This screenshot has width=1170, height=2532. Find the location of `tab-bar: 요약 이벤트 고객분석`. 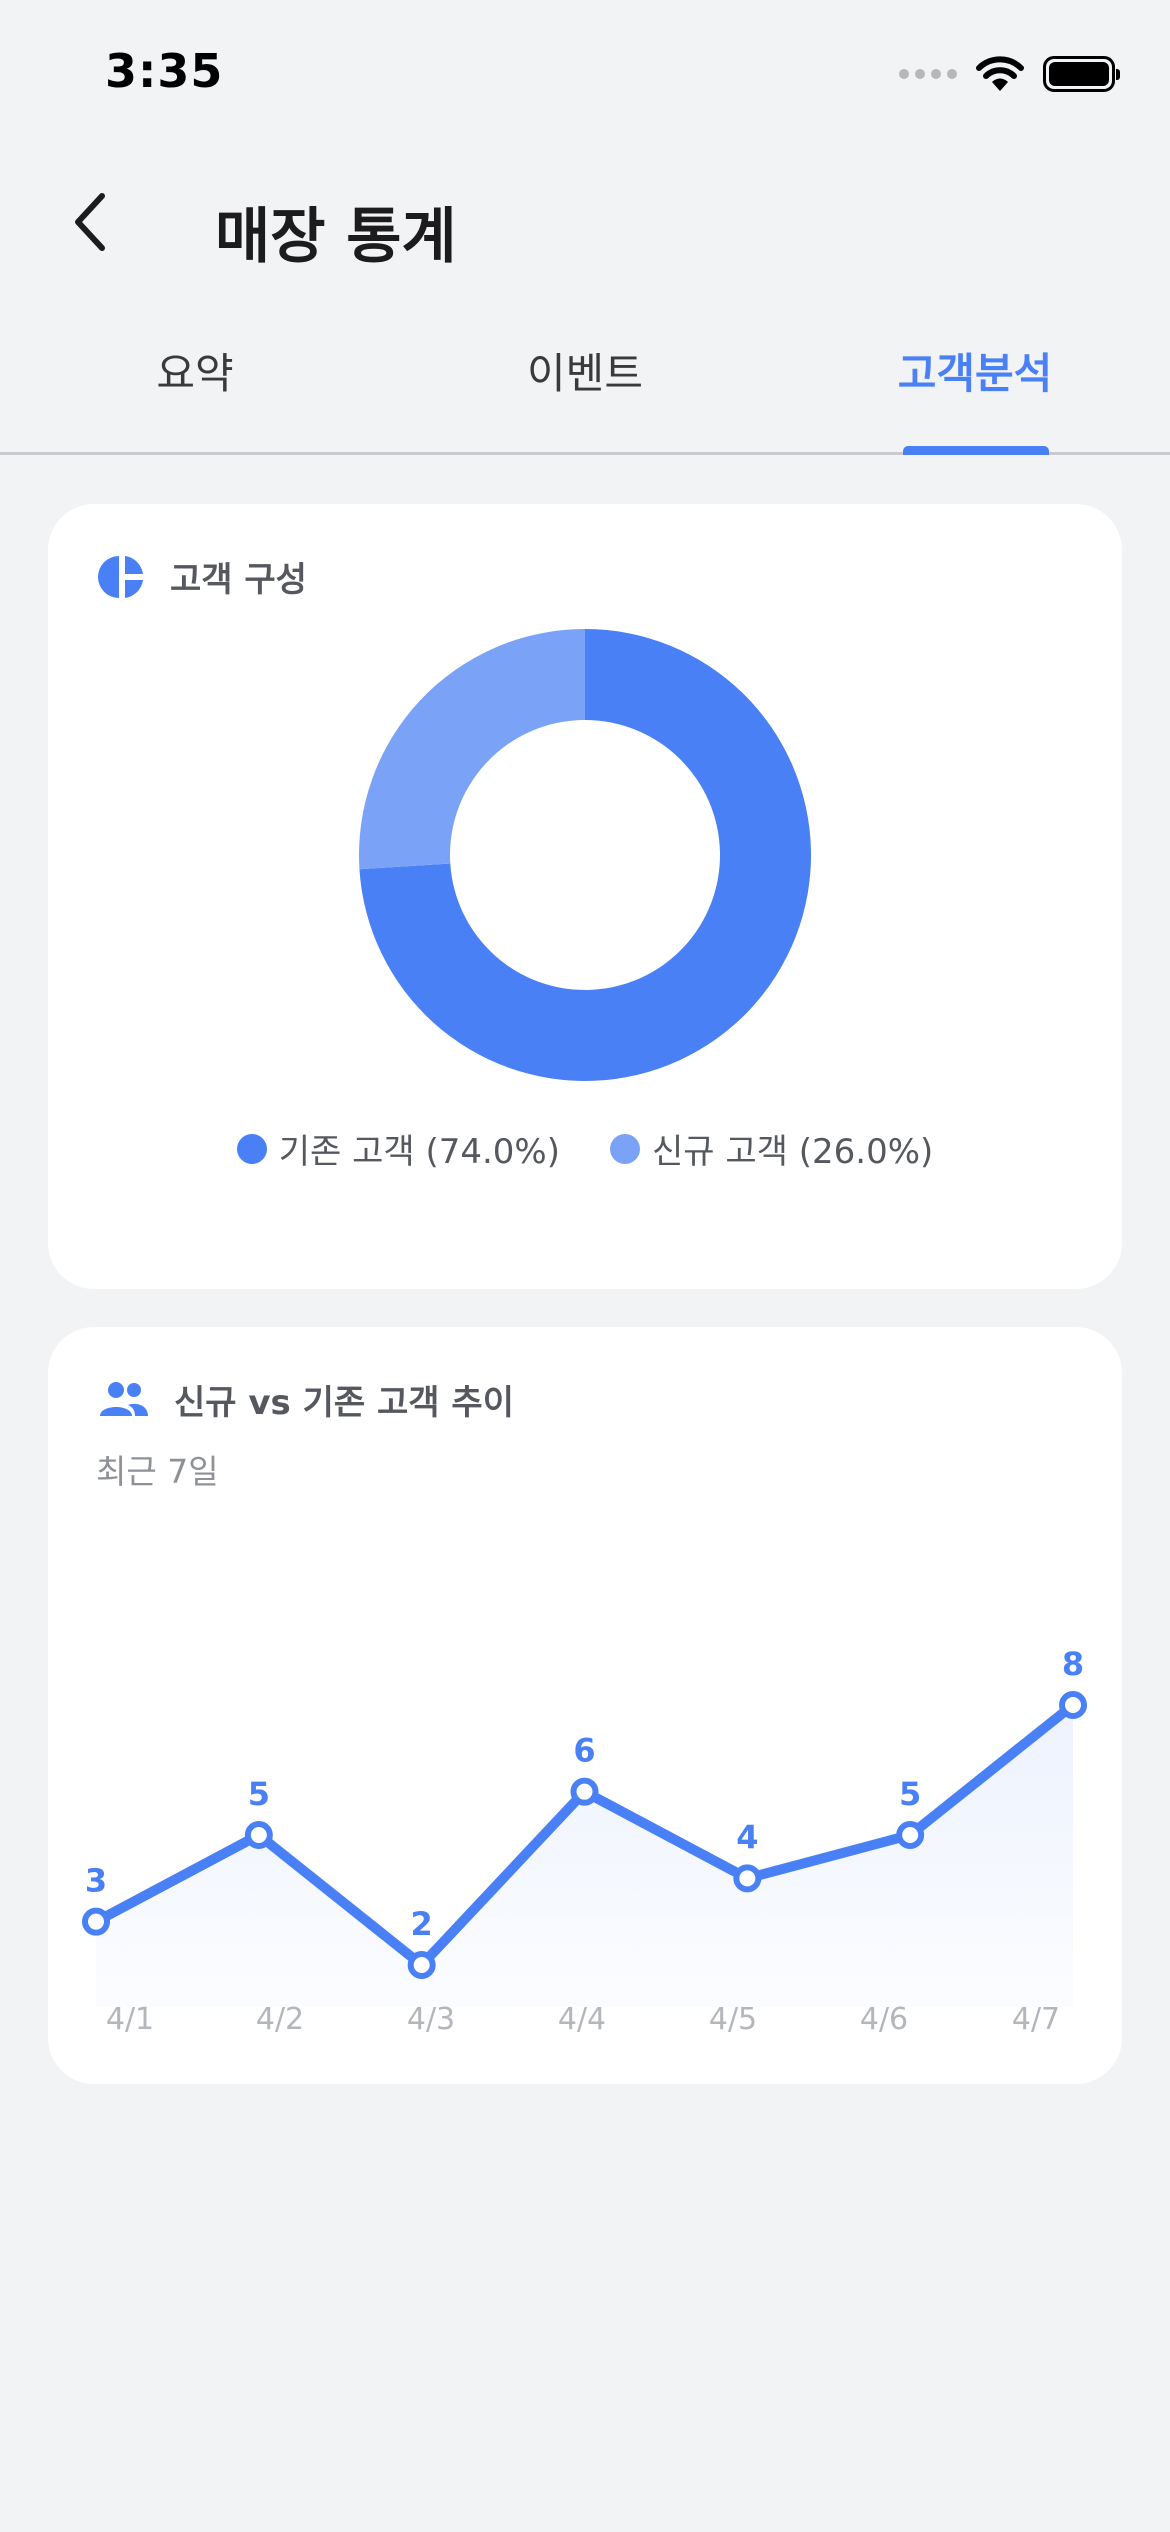

tab-bar: 요약 이벤트 고객분석 is located at coordinates (585, 387).